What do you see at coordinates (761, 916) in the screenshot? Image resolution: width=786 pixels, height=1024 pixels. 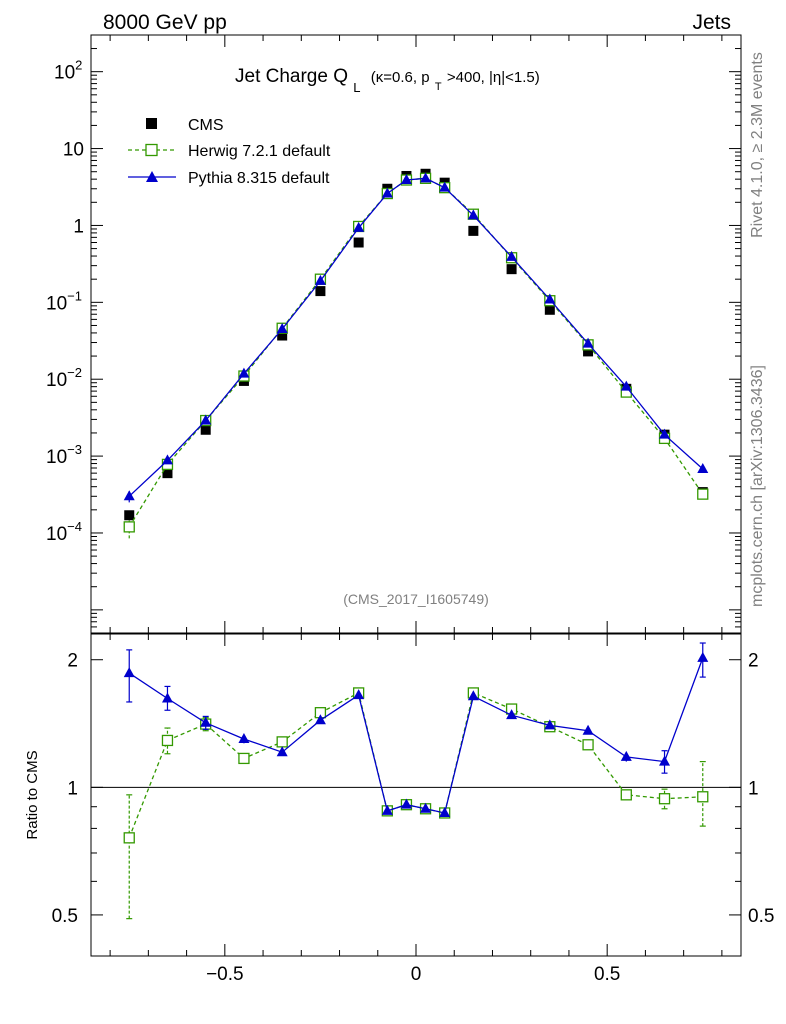 I see `ratio-ytick-label-right: 0.5` at bounding box center [761, 916].